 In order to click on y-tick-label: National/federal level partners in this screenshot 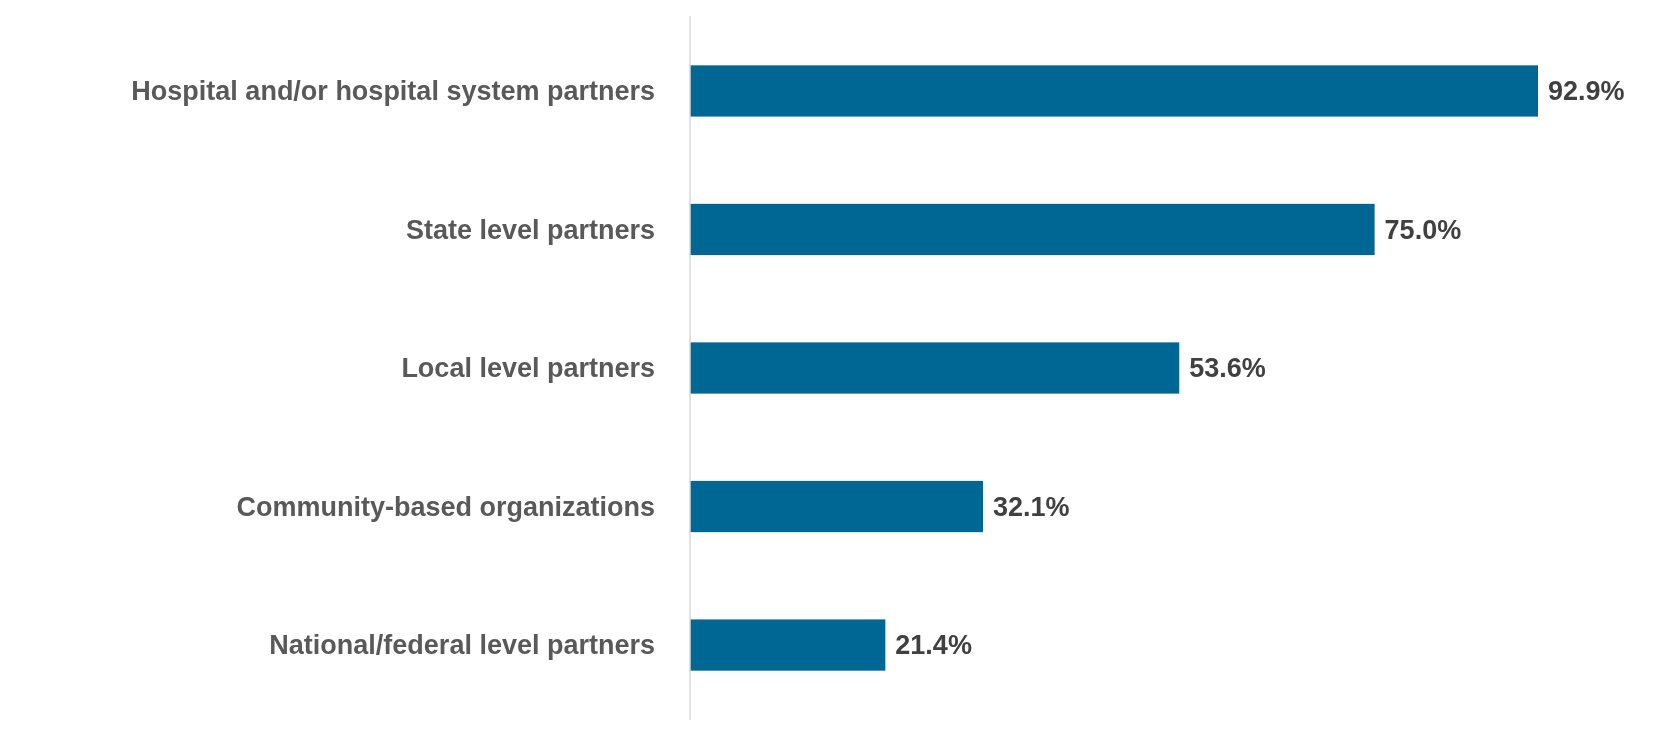, I will do `click(462, 645)`.